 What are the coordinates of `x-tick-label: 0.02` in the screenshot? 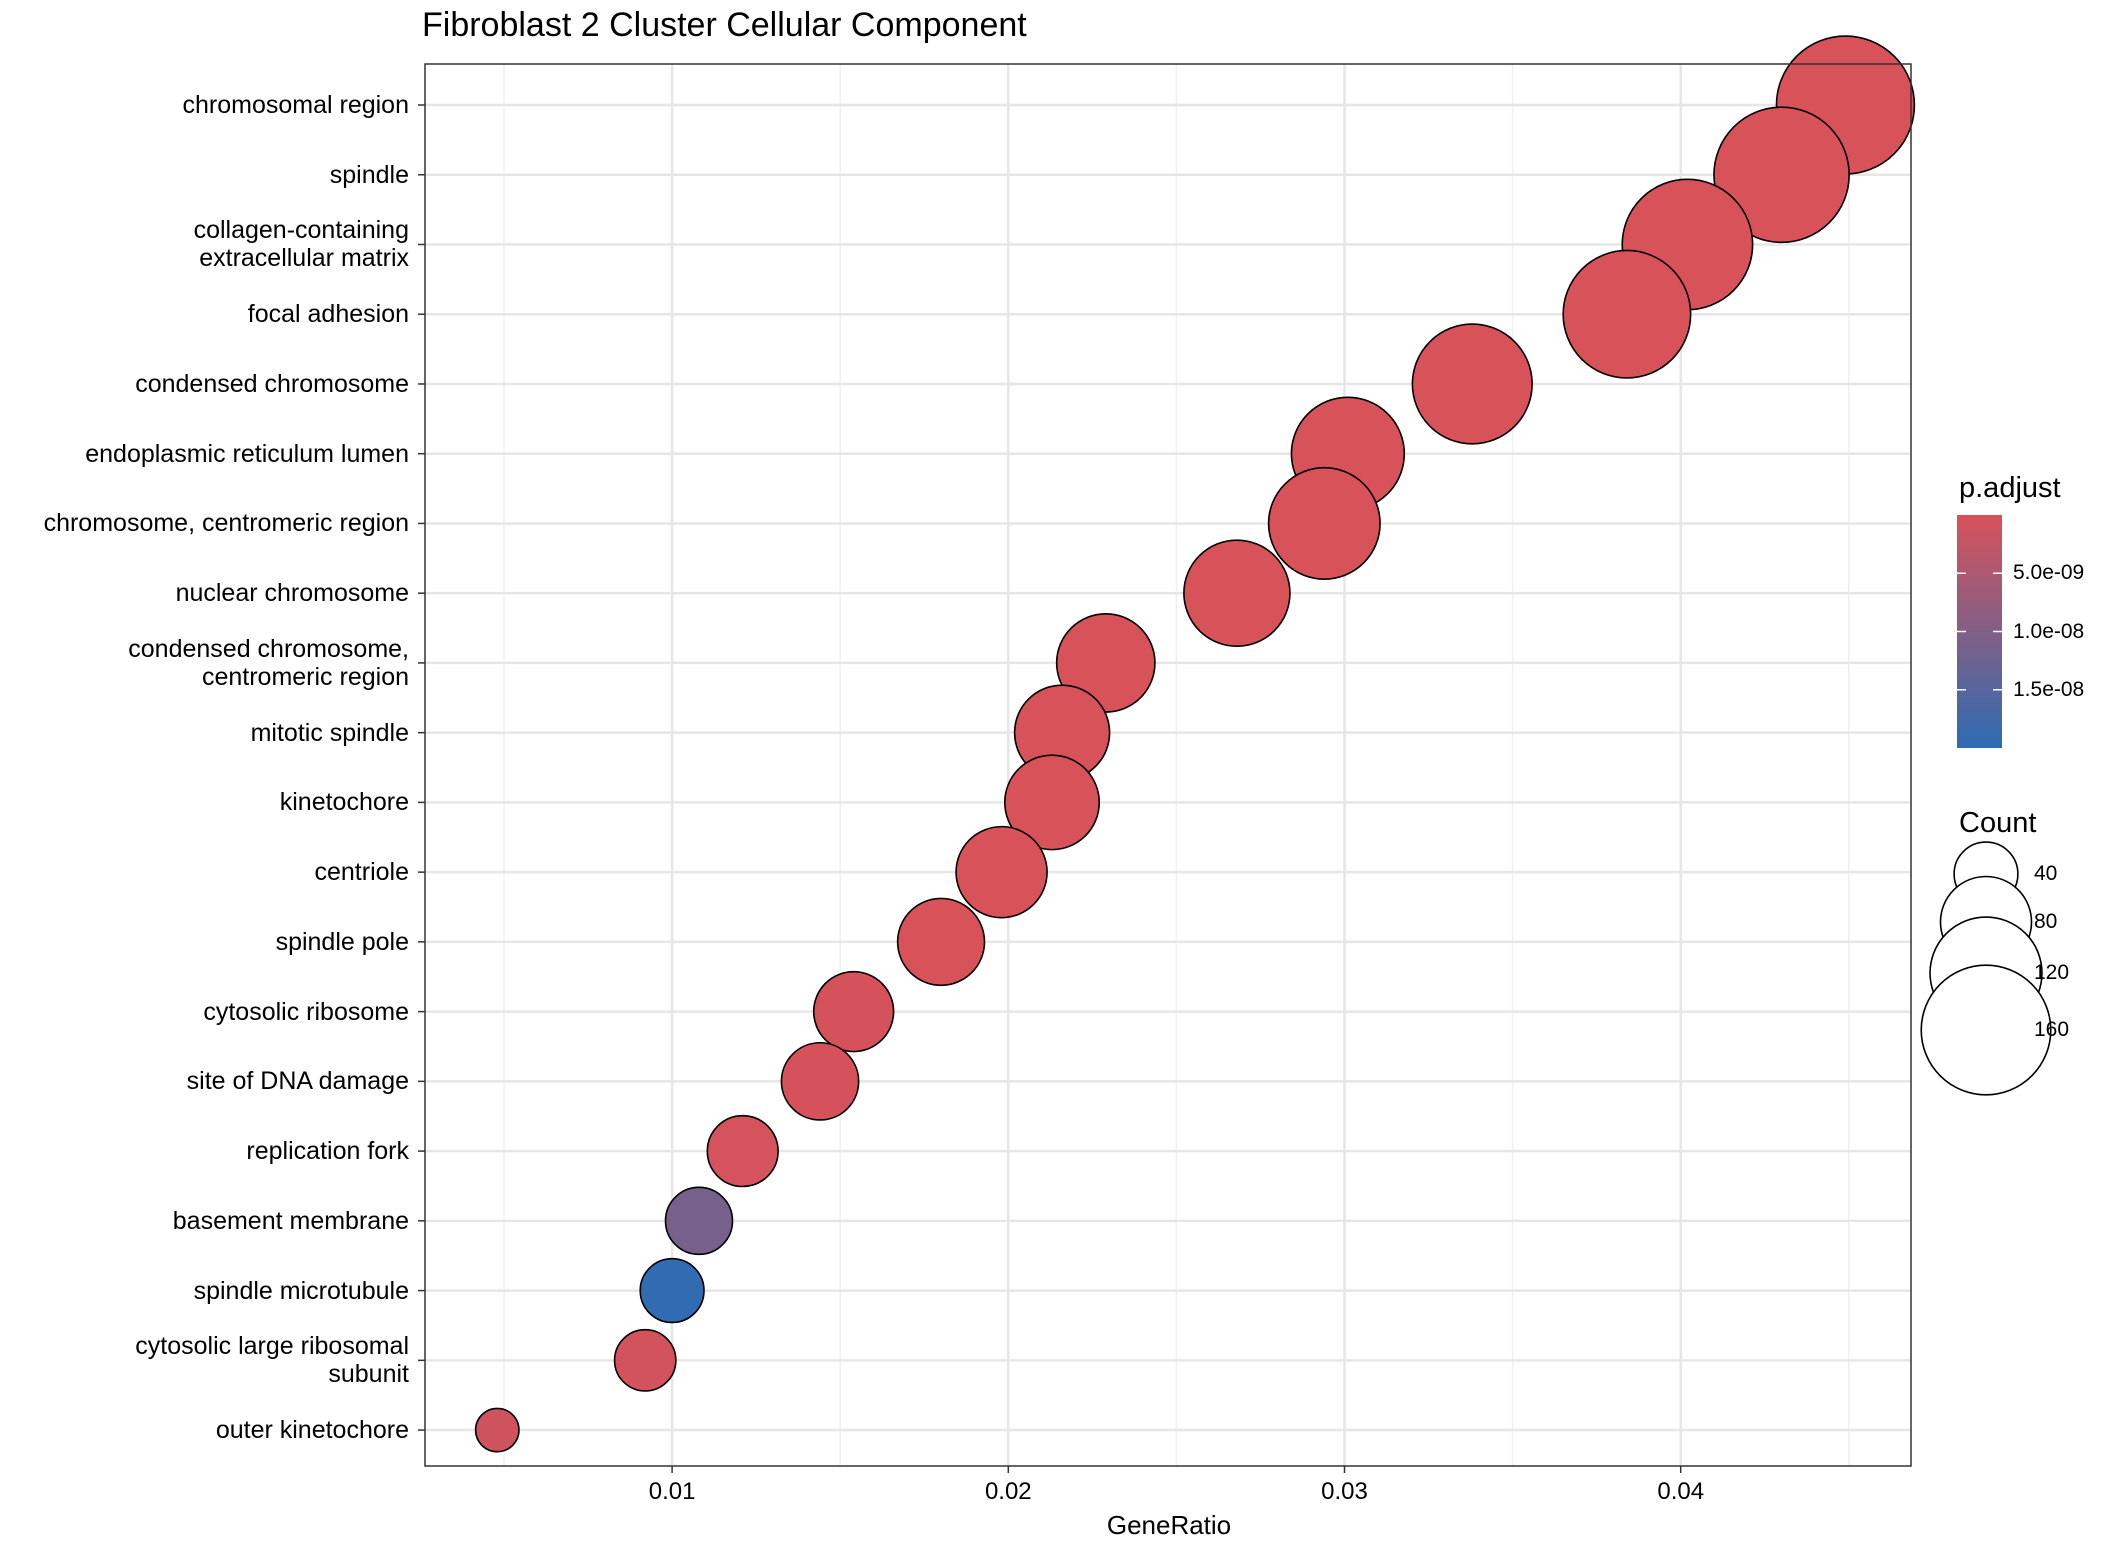 It's located at (1008, 1491).